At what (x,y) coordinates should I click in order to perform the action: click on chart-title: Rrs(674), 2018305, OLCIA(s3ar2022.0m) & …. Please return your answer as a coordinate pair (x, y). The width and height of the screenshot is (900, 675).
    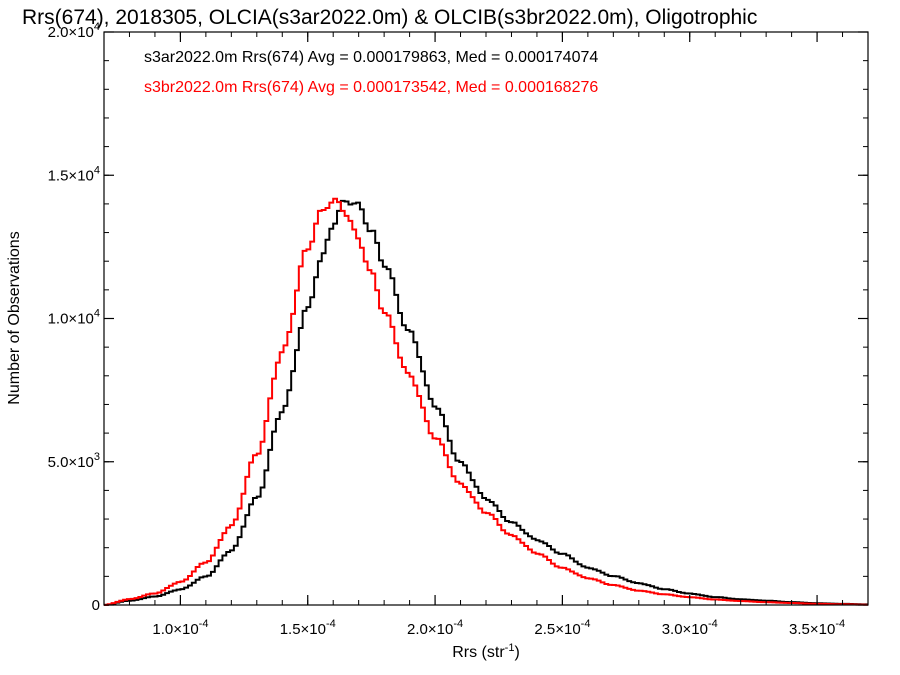
    Looking at the image, I should click on (389, 17).